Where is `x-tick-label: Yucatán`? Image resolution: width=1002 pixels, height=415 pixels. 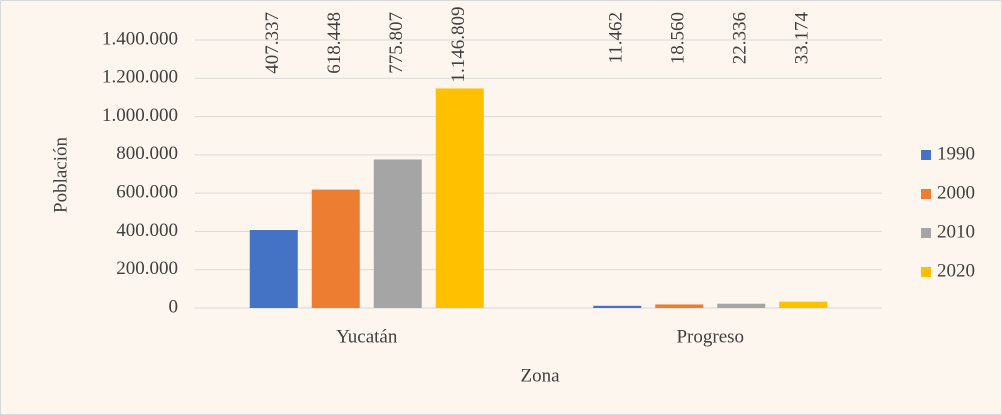
x-tick-label: Yucatán is located at coordinates (367, 336).